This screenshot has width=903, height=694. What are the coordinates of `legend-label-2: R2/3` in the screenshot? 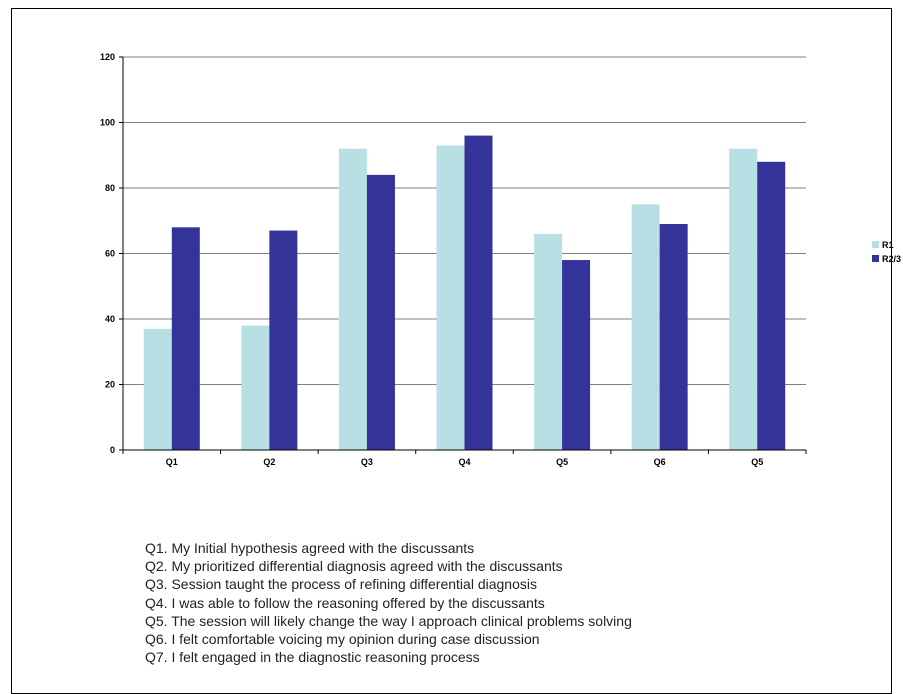 It's located at (891, 259).